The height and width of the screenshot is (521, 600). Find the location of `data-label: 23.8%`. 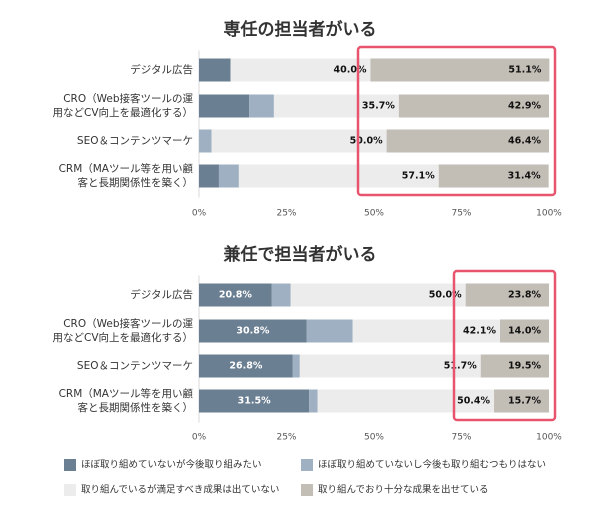

data-label: 23.8% is located at coordinates (524, 295).